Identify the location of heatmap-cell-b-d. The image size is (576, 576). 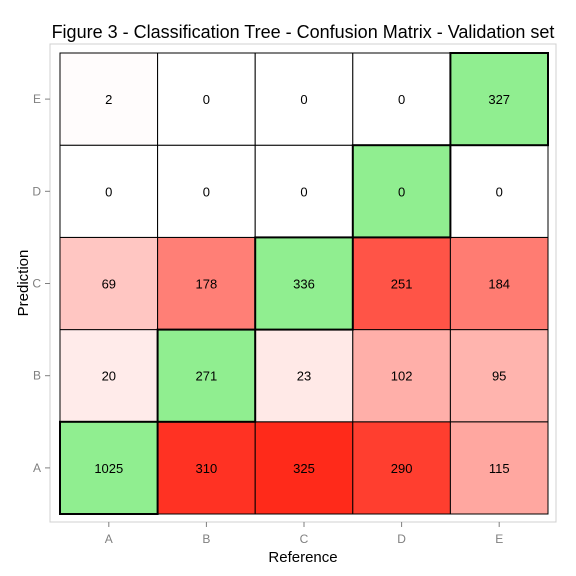
(401, 376).